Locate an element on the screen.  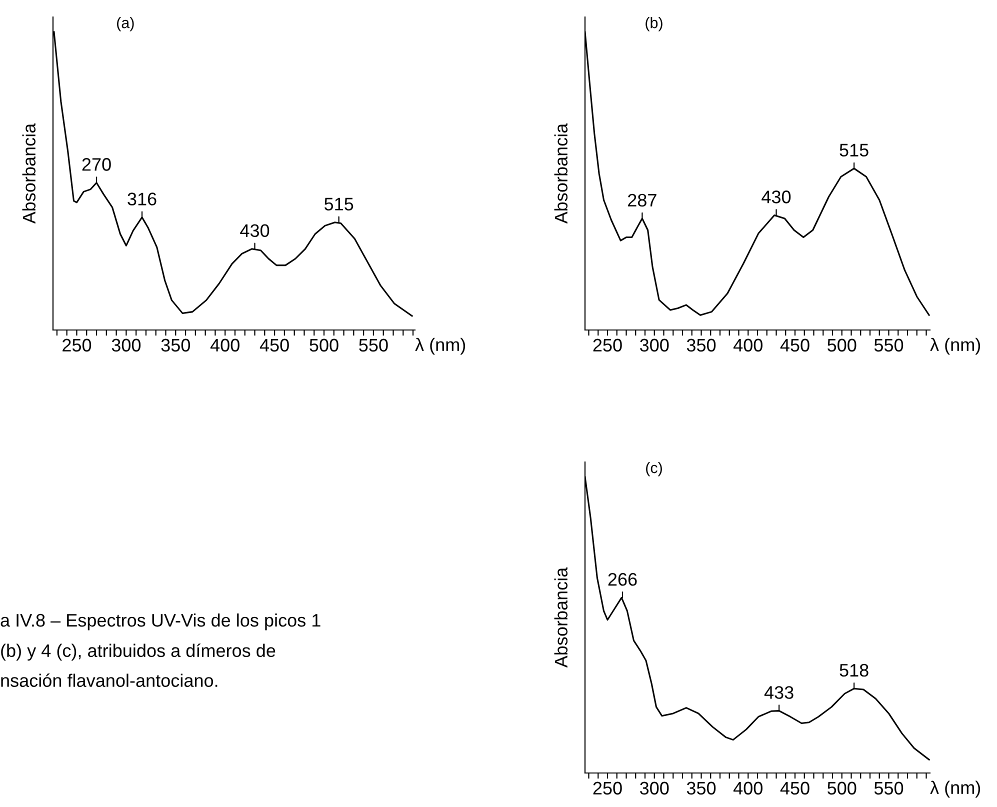
annotation: 518 is located at coordinates (854, 670).